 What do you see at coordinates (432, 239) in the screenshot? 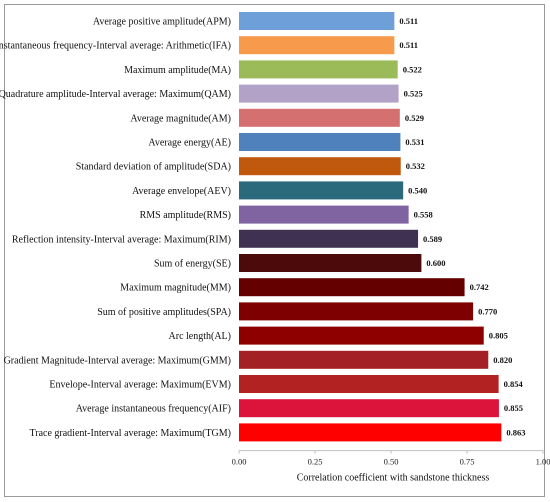
I see `value-label: 0.589` at bounding box center [432, 239].